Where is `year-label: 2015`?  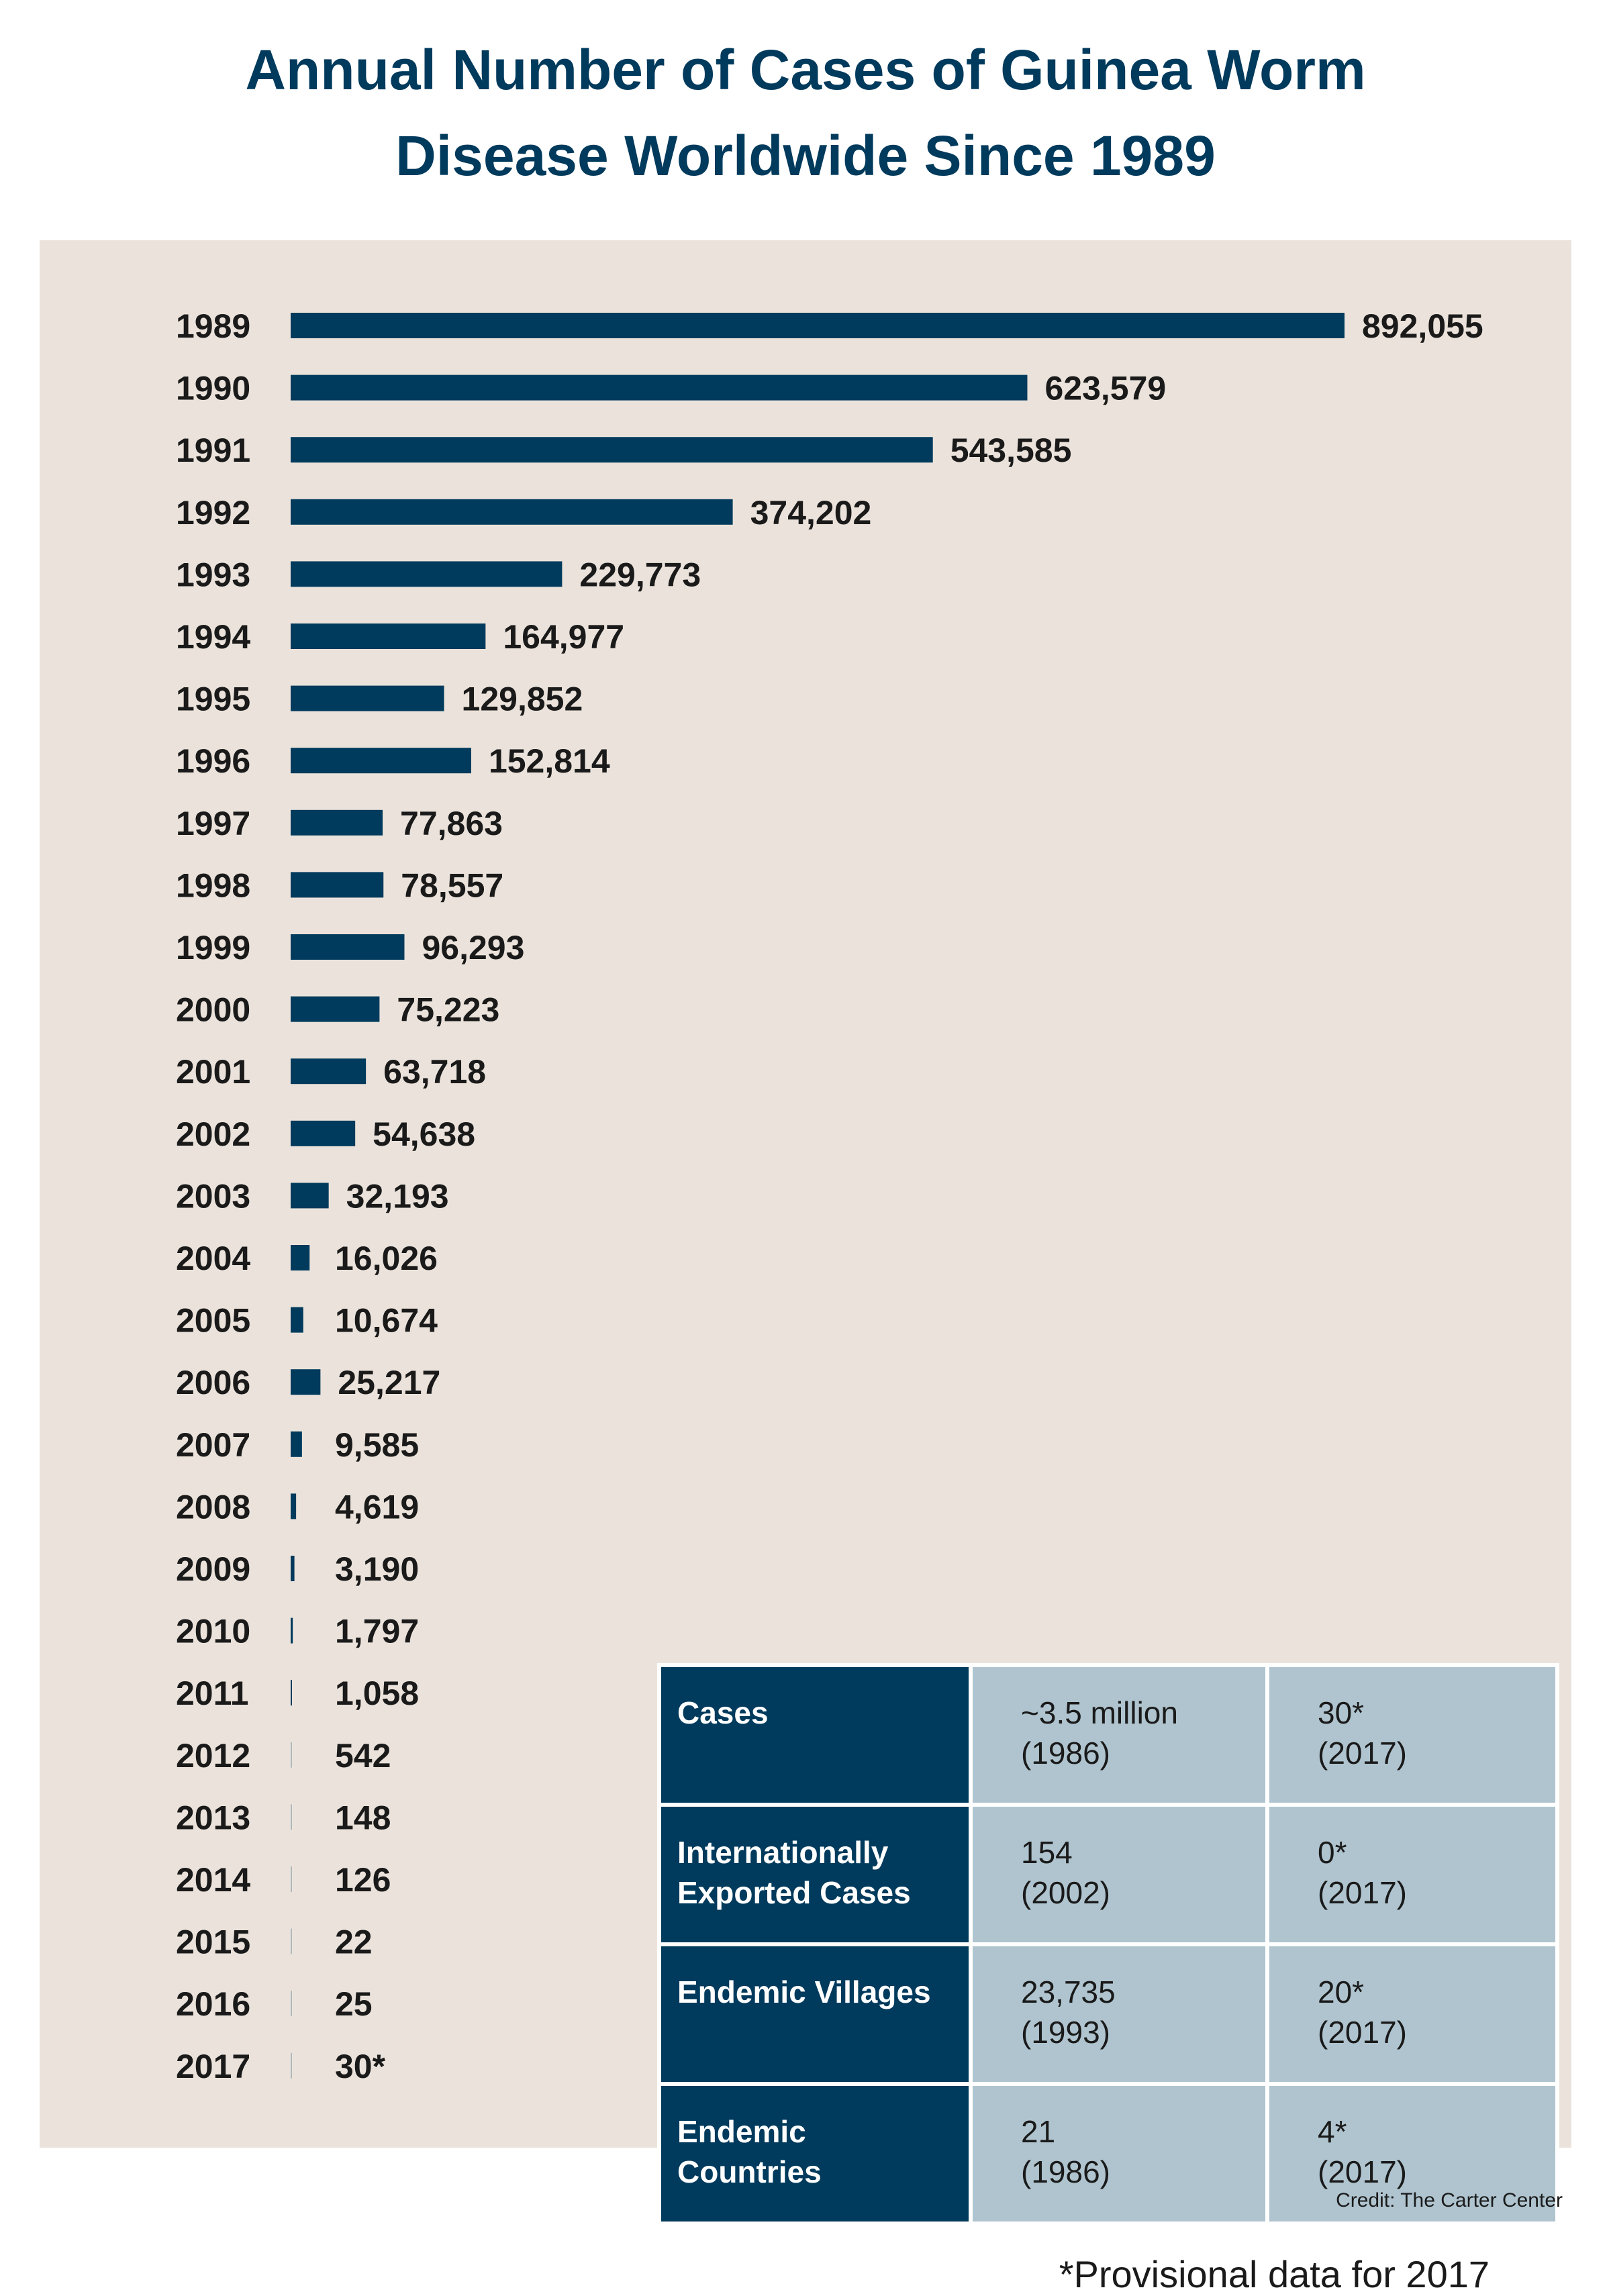
year-label: 2015 is located at coordinates (213, 1942).